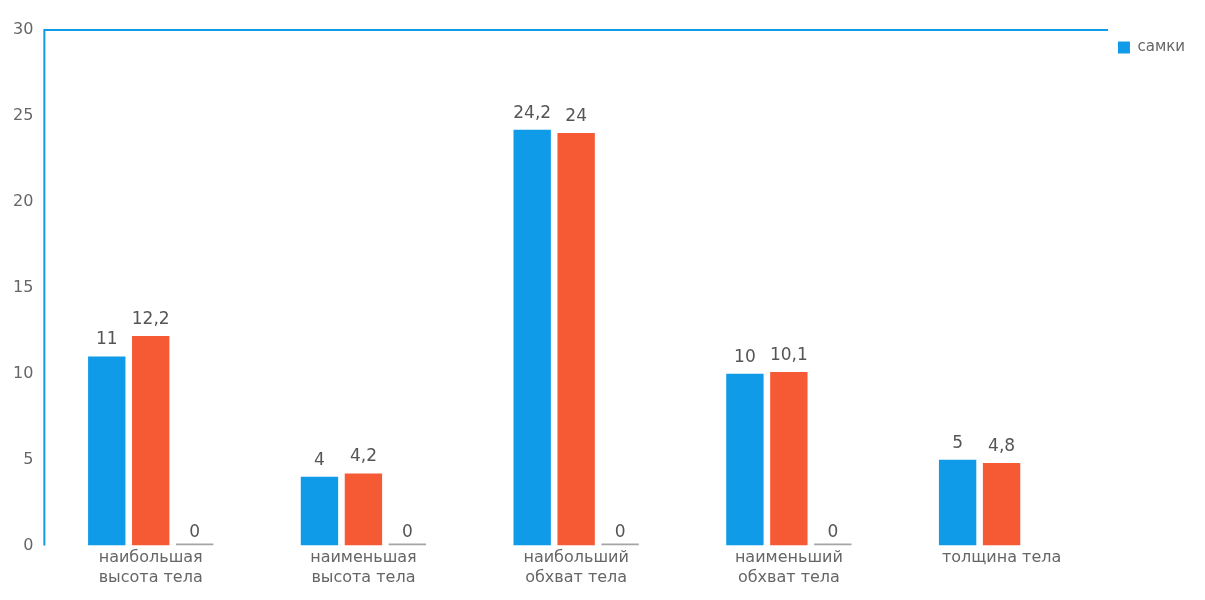 Image resolution: width=1205 pixels, height=600 pixels. What do you see at coordinates (150, 566) in the screenshot?
I see `x-tick-label: наибольшая высота тела` at bounding box center [150, 566].